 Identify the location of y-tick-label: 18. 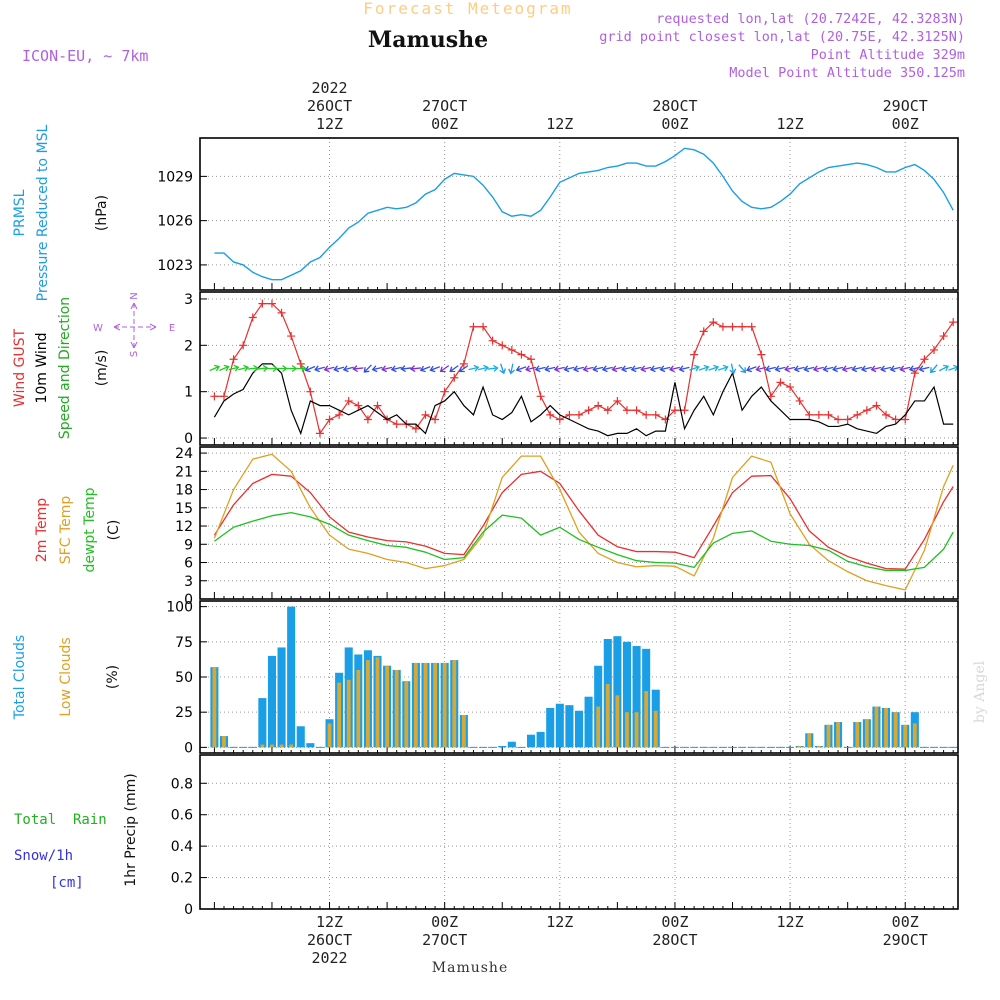
(184, 491).